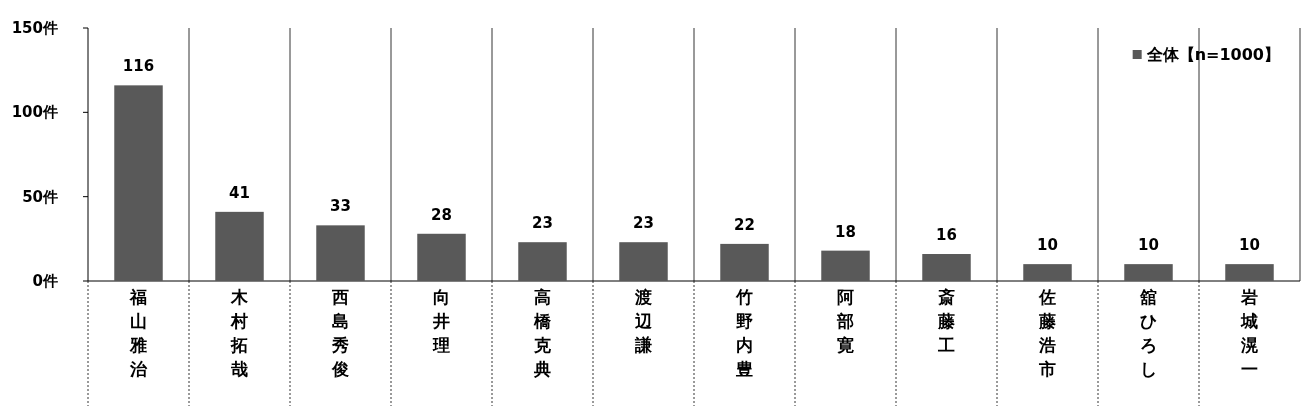  Describe the element at coordinates (845, 231) in the screenshot. I see `data-label: 18` at that location.